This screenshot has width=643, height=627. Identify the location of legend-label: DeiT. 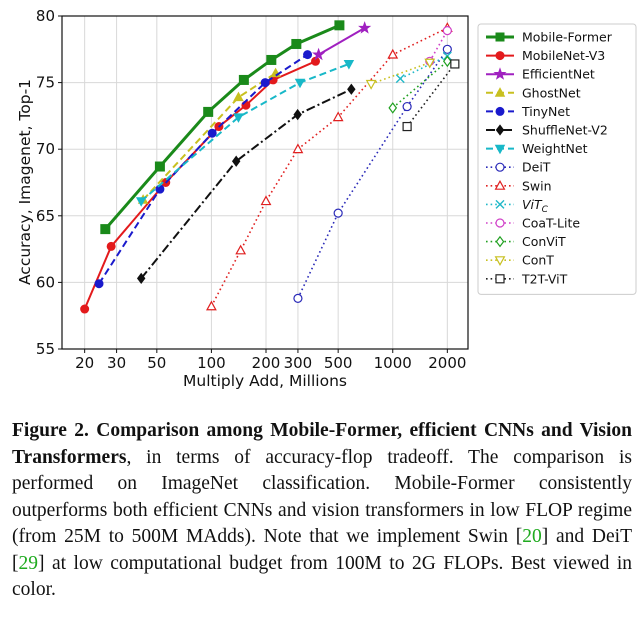
(536, 167).